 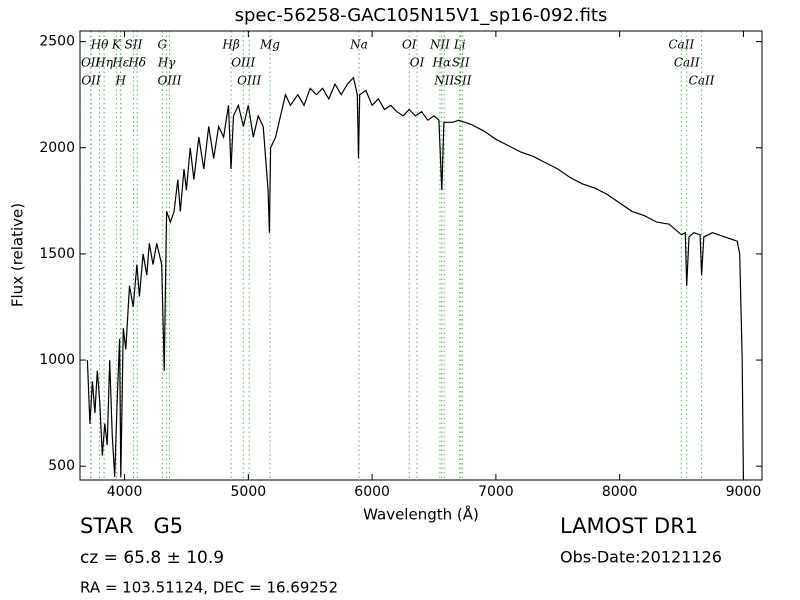 I want to click on y-tick-label: 2000, so click(x=57, y=148).